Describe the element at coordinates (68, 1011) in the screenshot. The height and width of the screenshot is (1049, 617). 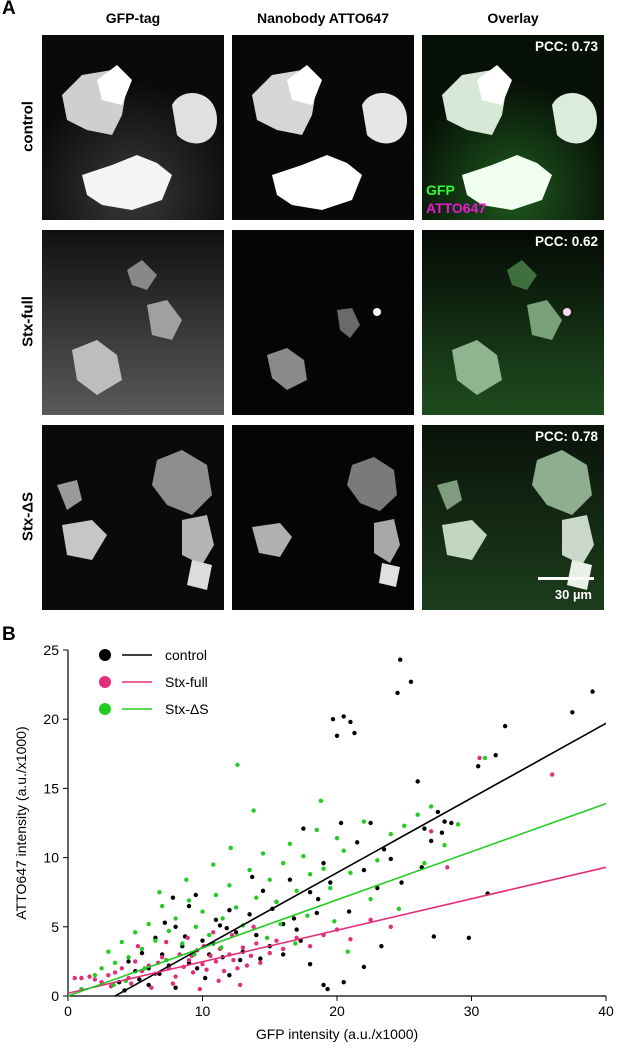
I see `x-tick-label: 0` at that location.